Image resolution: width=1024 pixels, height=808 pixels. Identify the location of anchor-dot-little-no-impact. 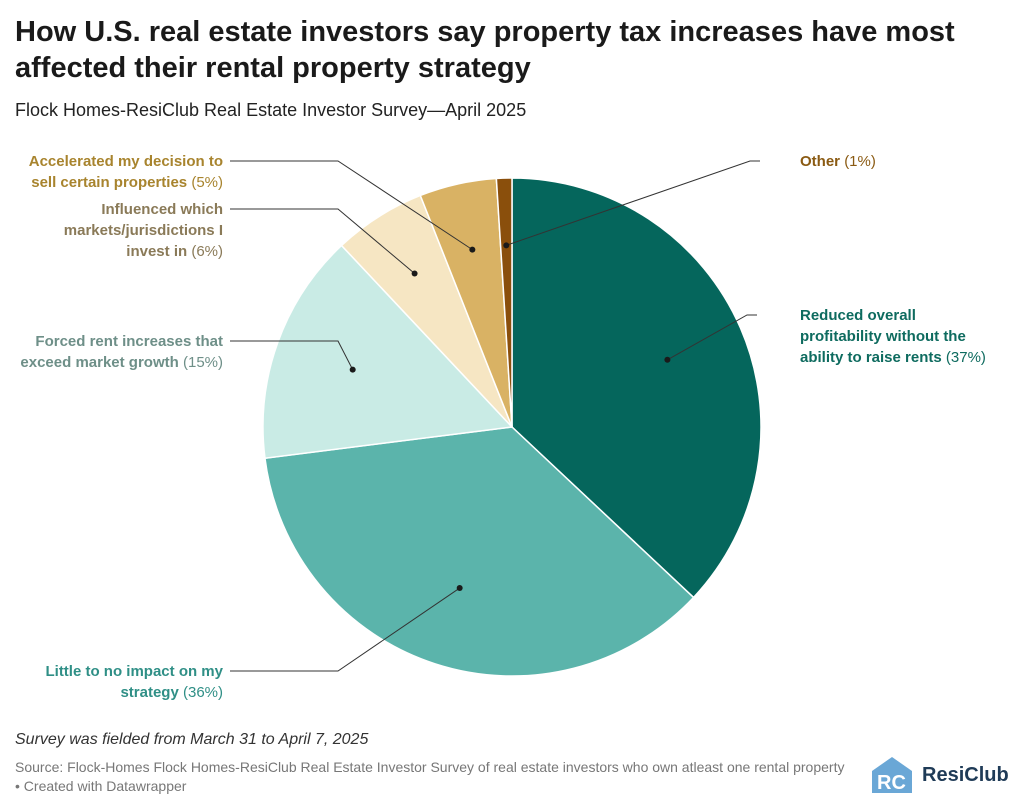
(459, 588).